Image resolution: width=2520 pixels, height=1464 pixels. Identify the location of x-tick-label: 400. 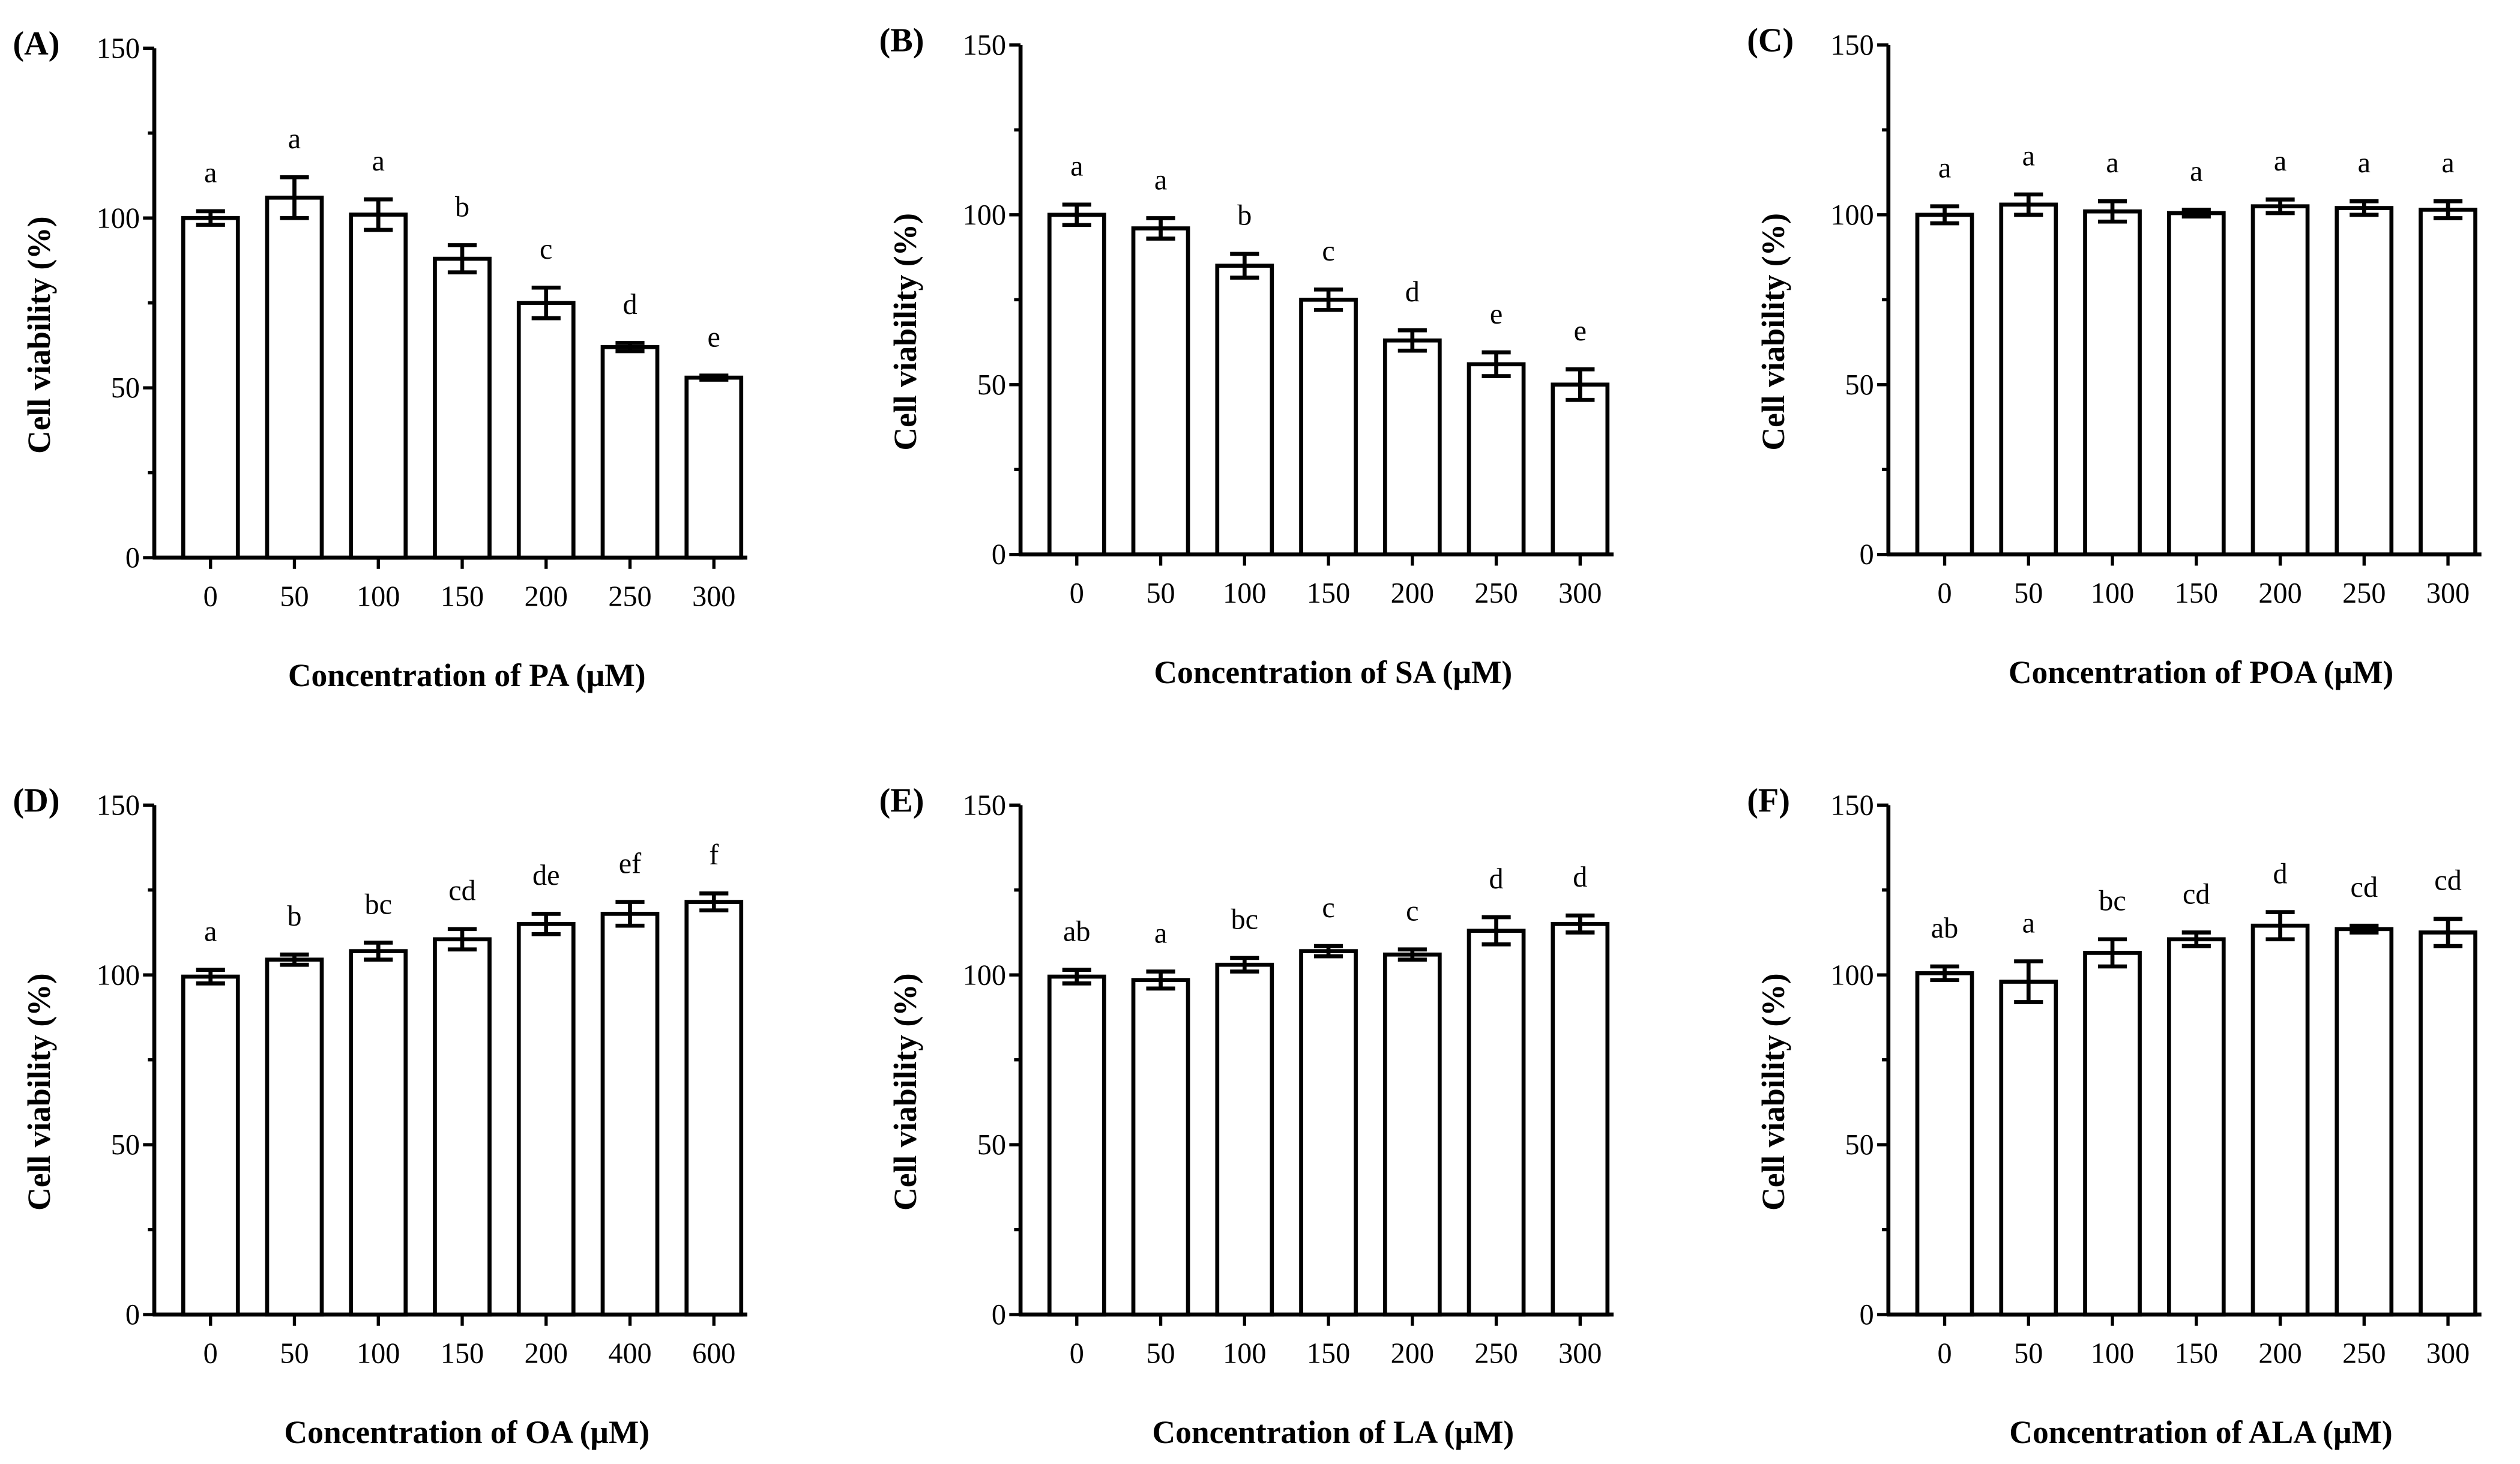
(629, 1353).